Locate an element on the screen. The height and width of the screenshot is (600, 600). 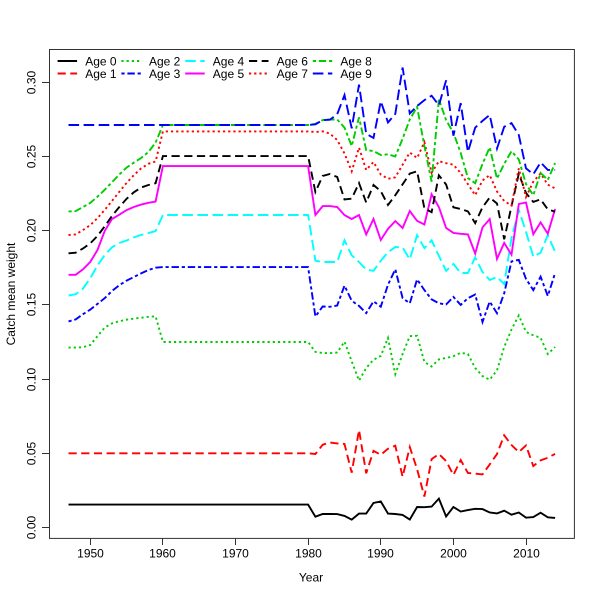
svg-text: 1950 is located at coordinates (90, 554).